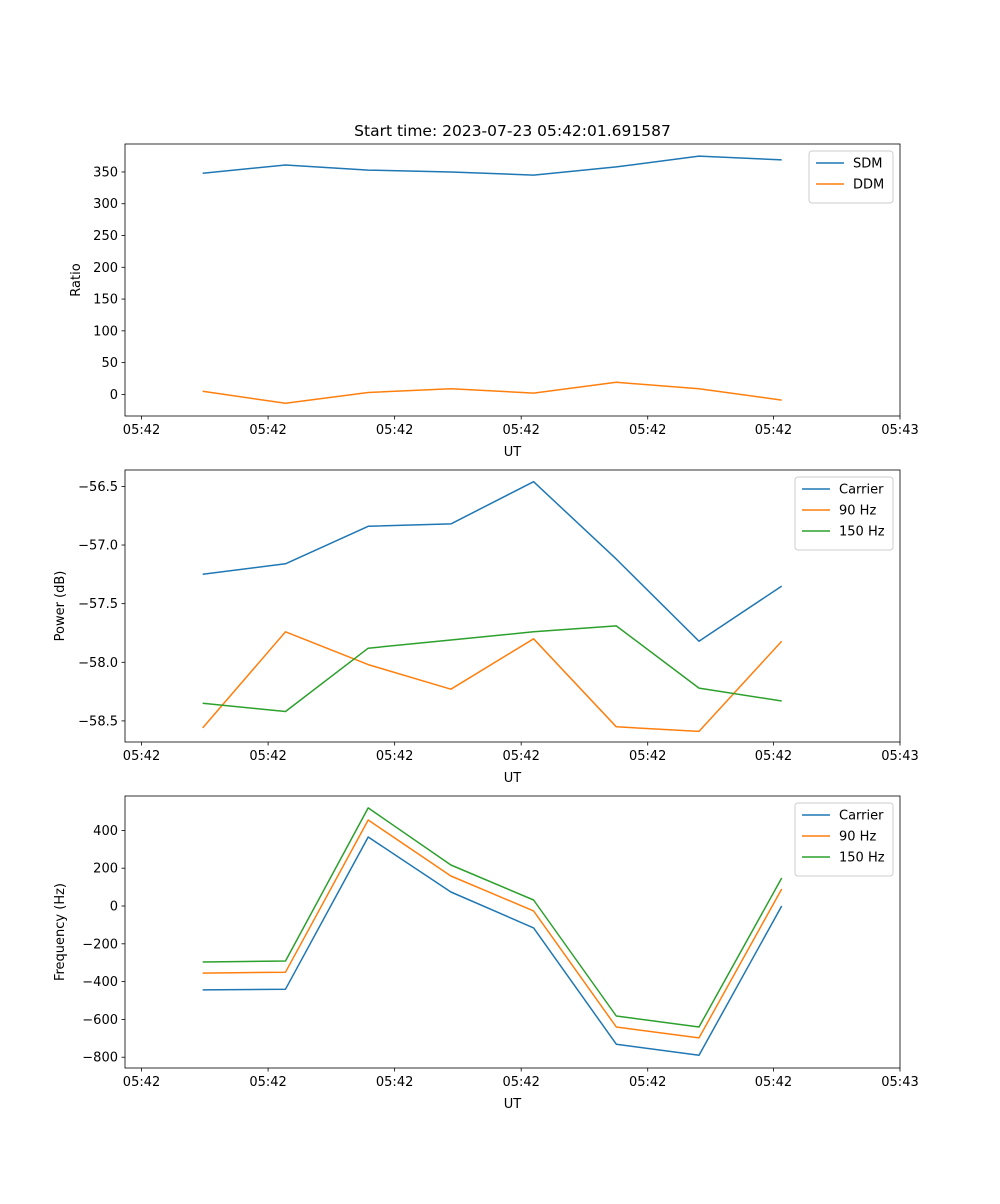 This screenshot has height=1204, width=1000. What do you see at coordinates (105, 300) in the screenshot?
I see `y-tick-label: 150` at bounding box center [105, 300].